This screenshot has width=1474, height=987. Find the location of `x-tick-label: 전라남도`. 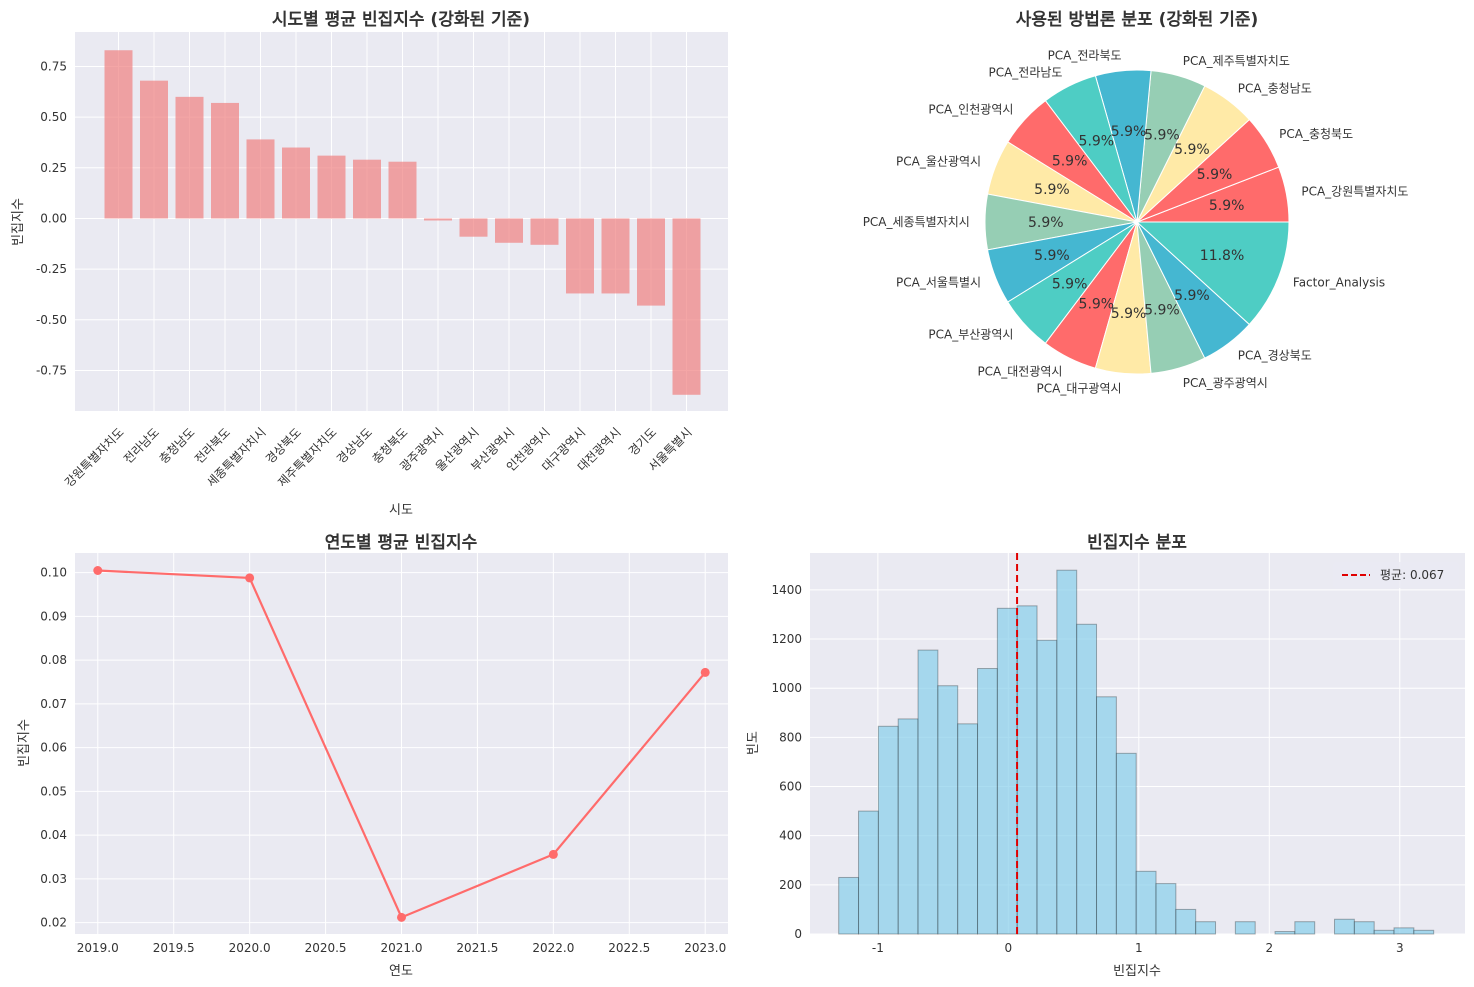

x-tick-label: 전라남도 is located at coordinates (141, 445).